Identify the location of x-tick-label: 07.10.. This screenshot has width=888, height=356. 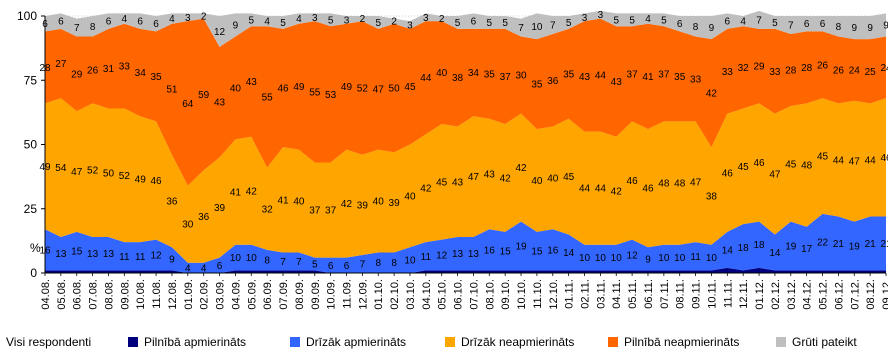
(474, 294).